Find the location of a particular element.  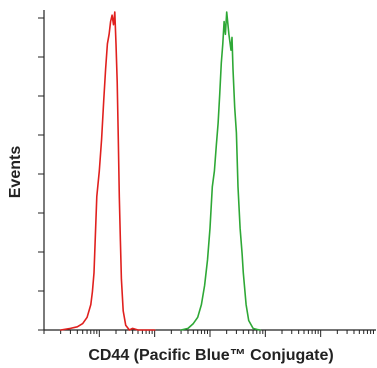

x-axis-label: CD44 (Pacific Blue™ Conjugate) is located at coordinates (210, 355).